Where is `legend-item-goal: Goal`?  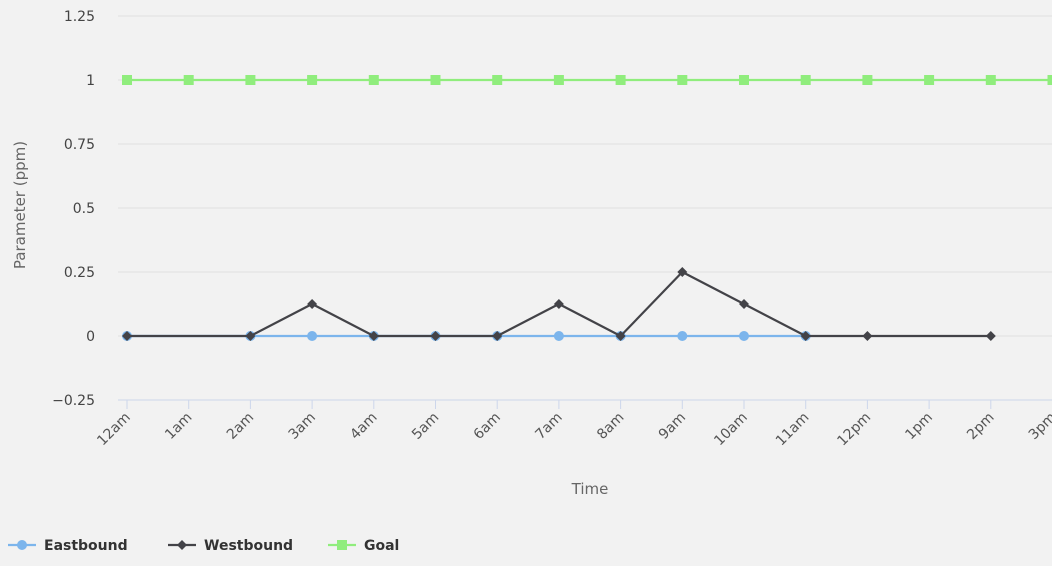
legend-item-goal: Goal is located at coordinates (363, 546).